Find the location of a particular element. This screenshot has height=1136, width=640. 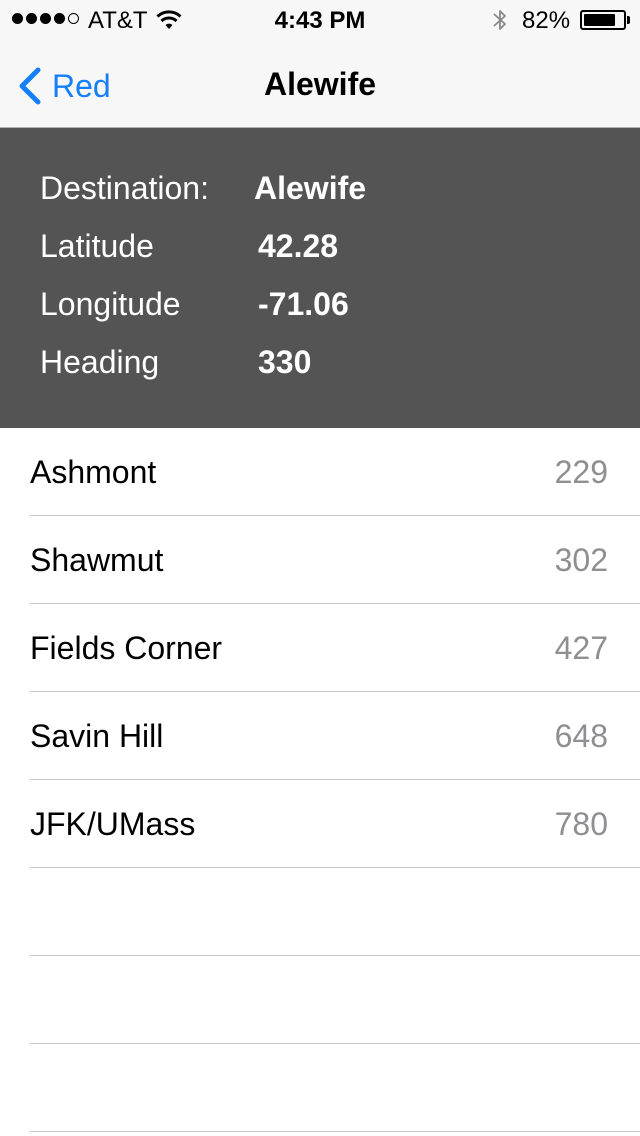

station-name: JFK/UMass is located at coordinates (113, 824).